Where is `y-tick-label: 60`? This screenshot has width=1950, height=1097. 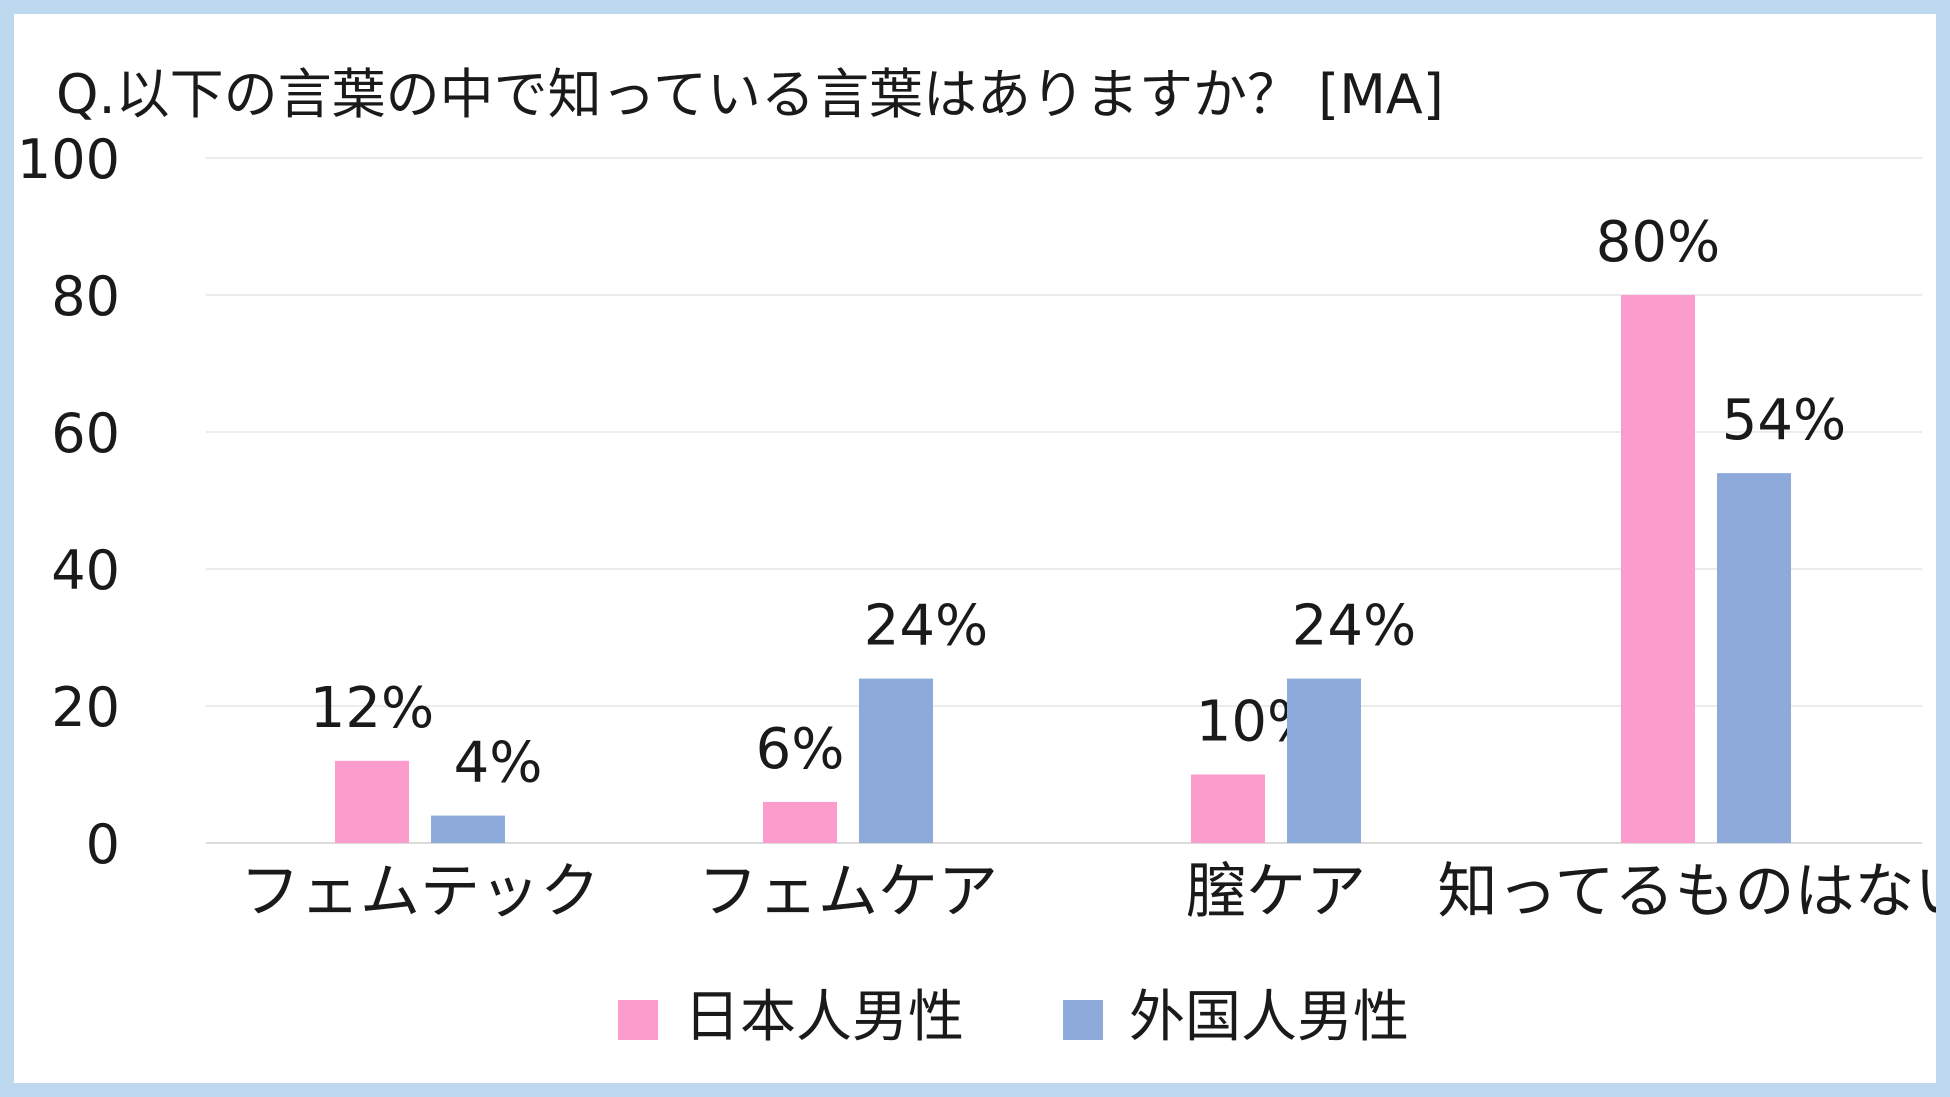
y-tick-label: 60 is located at coordinates (85, 433).